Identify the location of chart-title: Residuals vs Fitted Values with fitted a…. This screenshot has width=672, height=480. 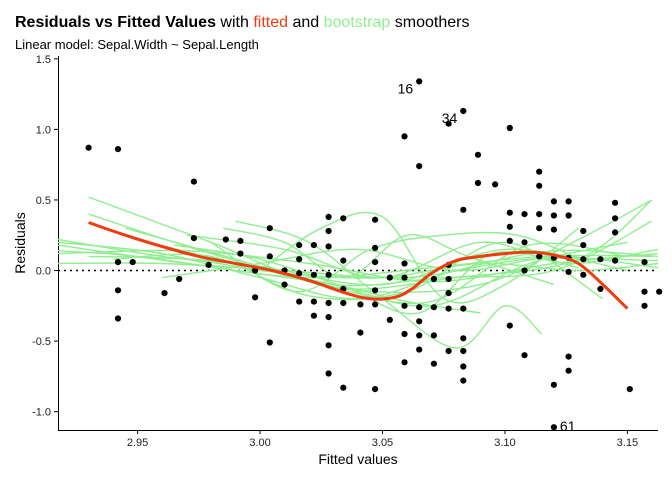
(242, 22).